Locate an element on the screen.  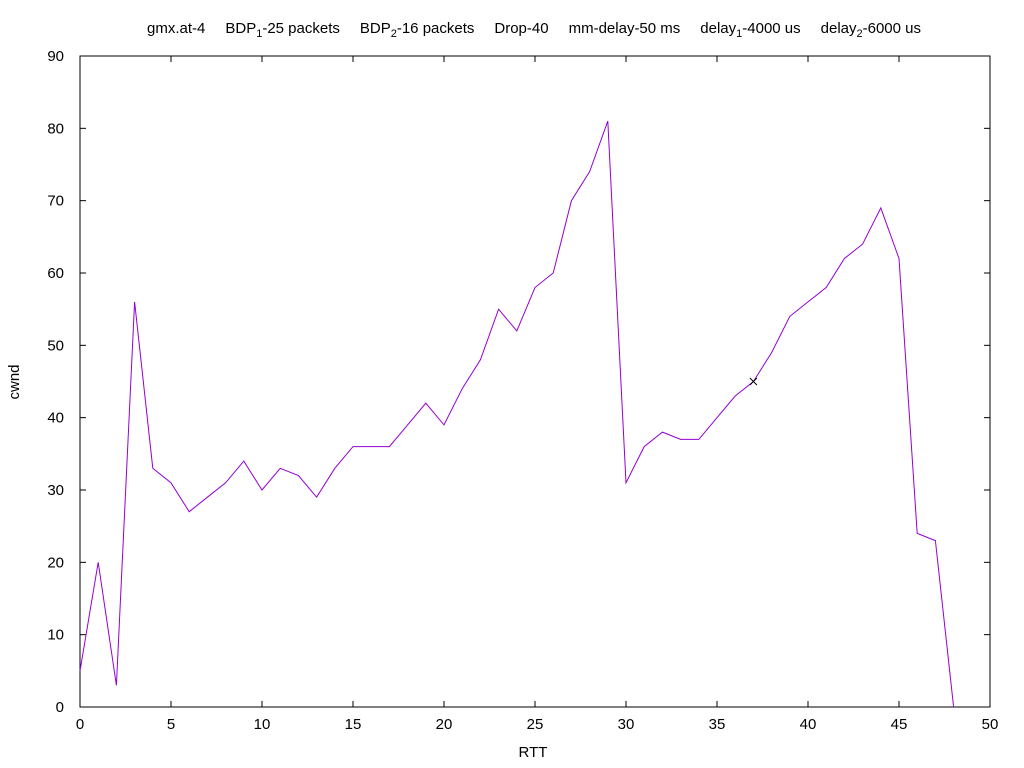
data-point-marker is located at coordinates (753, 381).